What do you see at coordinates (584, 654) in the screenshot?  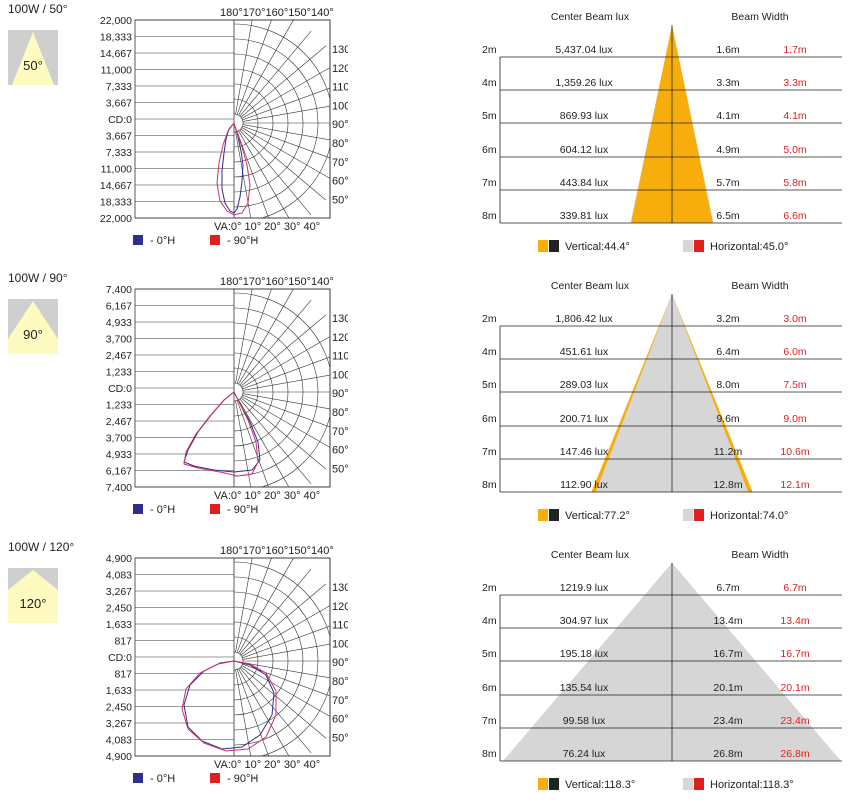 I see `center-beam-lux-value: 195.18 lux` at bounding box center [584, 654].